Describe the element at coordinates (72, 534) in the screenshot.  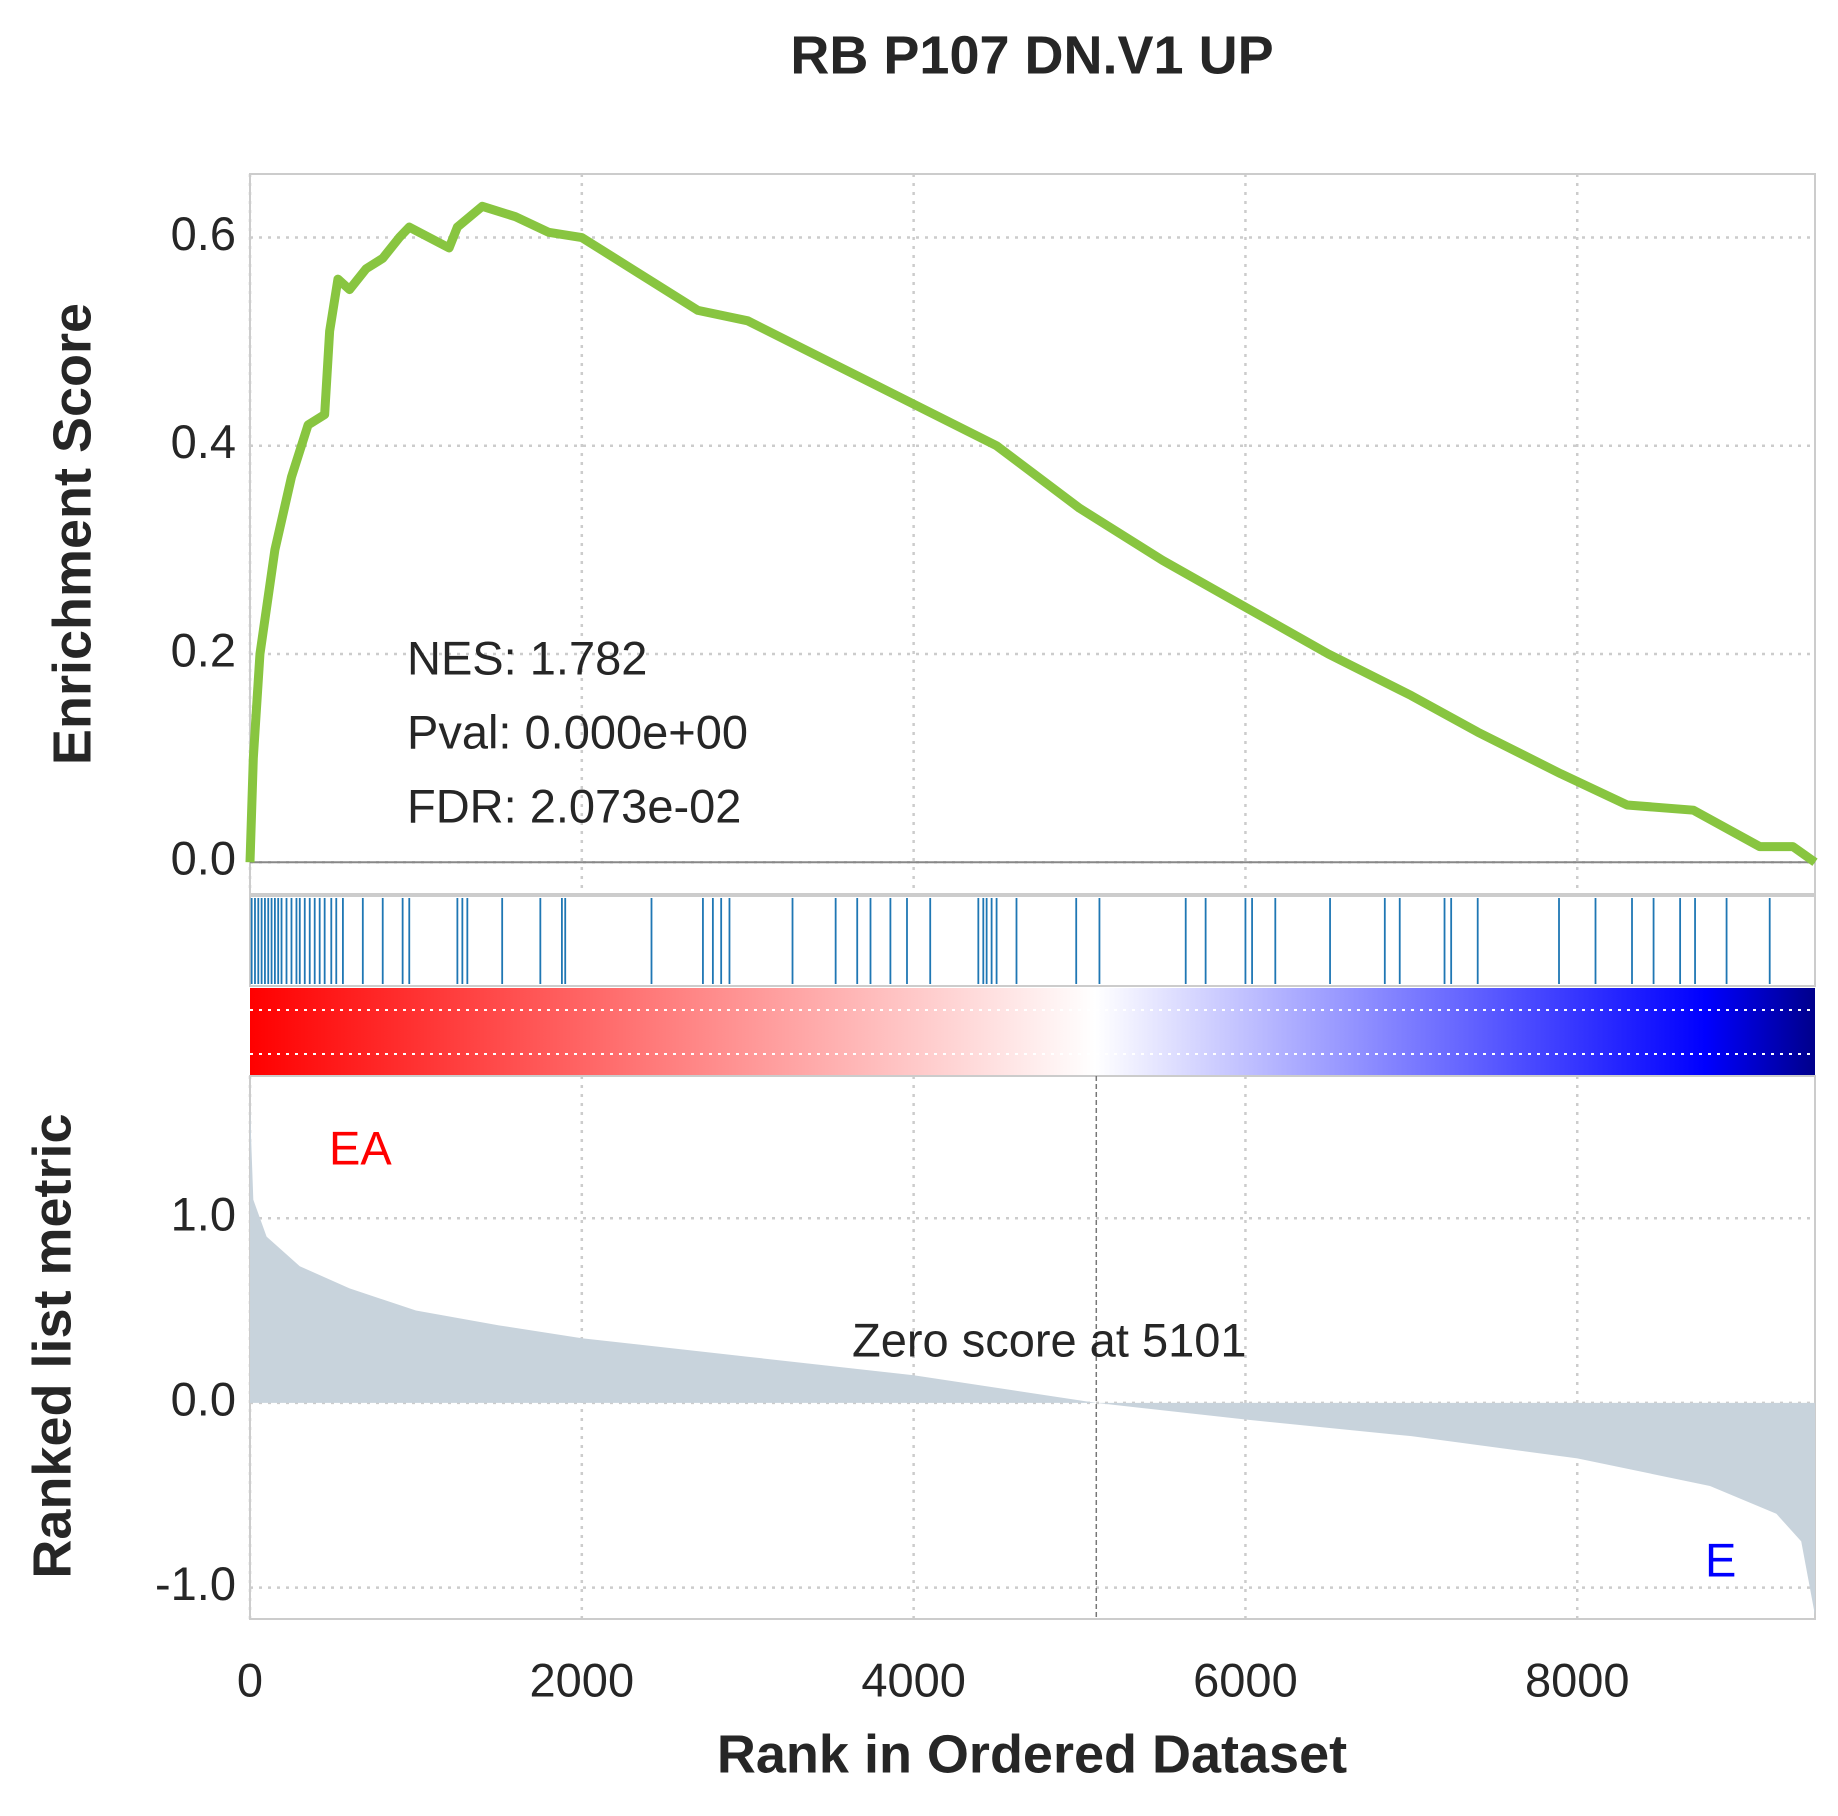
I see `y-axis-label: Enrichment Score` at that location.